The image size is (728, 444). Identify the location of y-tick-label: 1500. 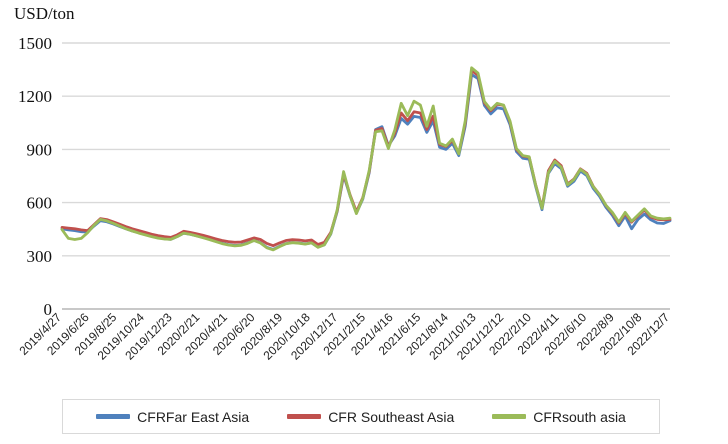
(35, 43).